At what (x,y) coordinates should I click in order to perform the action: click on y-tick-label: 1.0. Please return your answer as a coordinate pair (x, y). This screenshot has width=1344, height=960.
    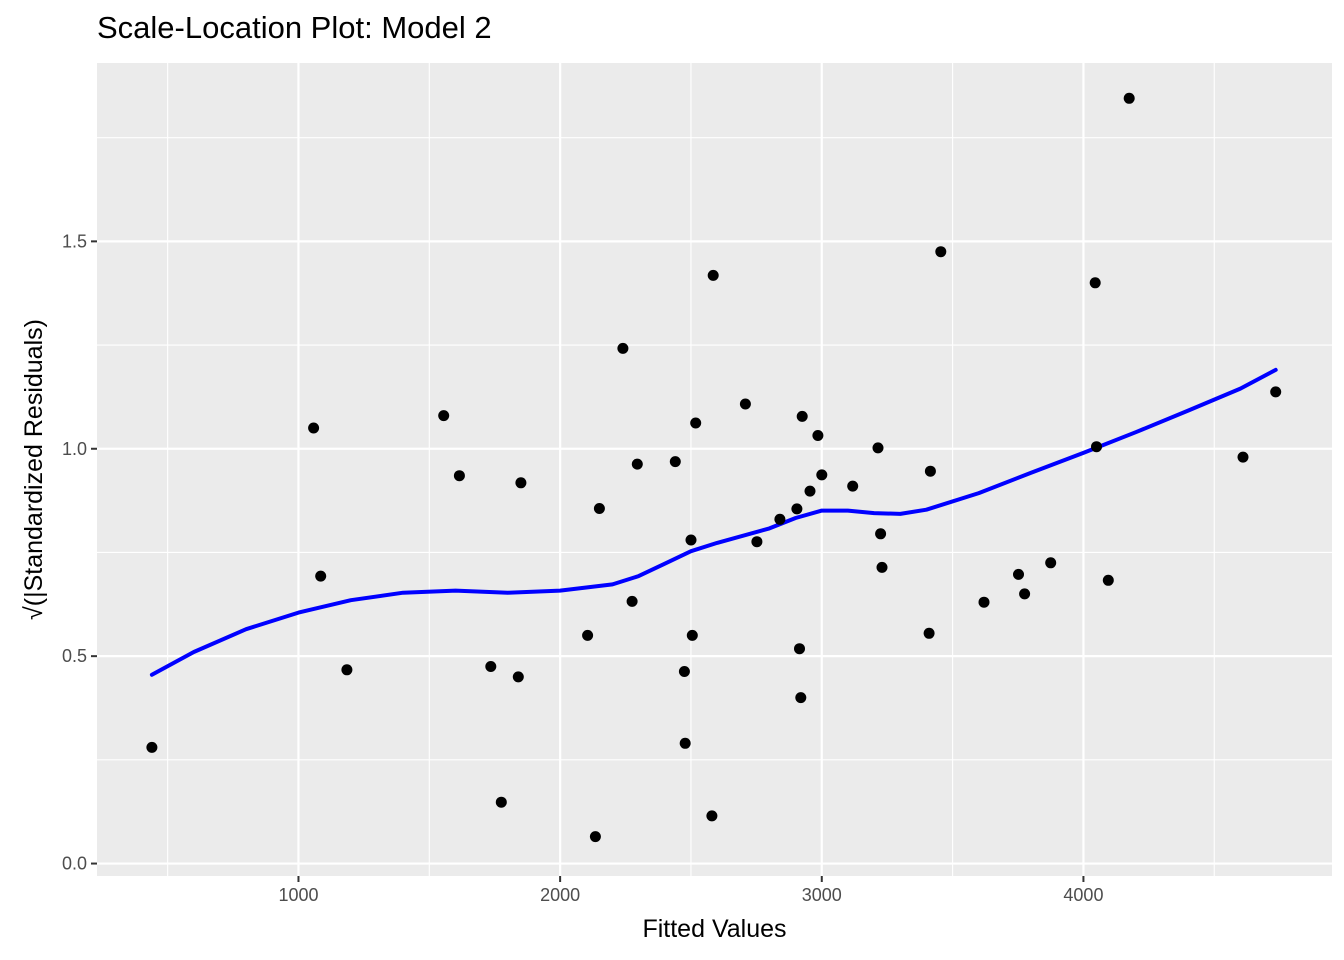
    Looking at the image, I should click on (74, 449).